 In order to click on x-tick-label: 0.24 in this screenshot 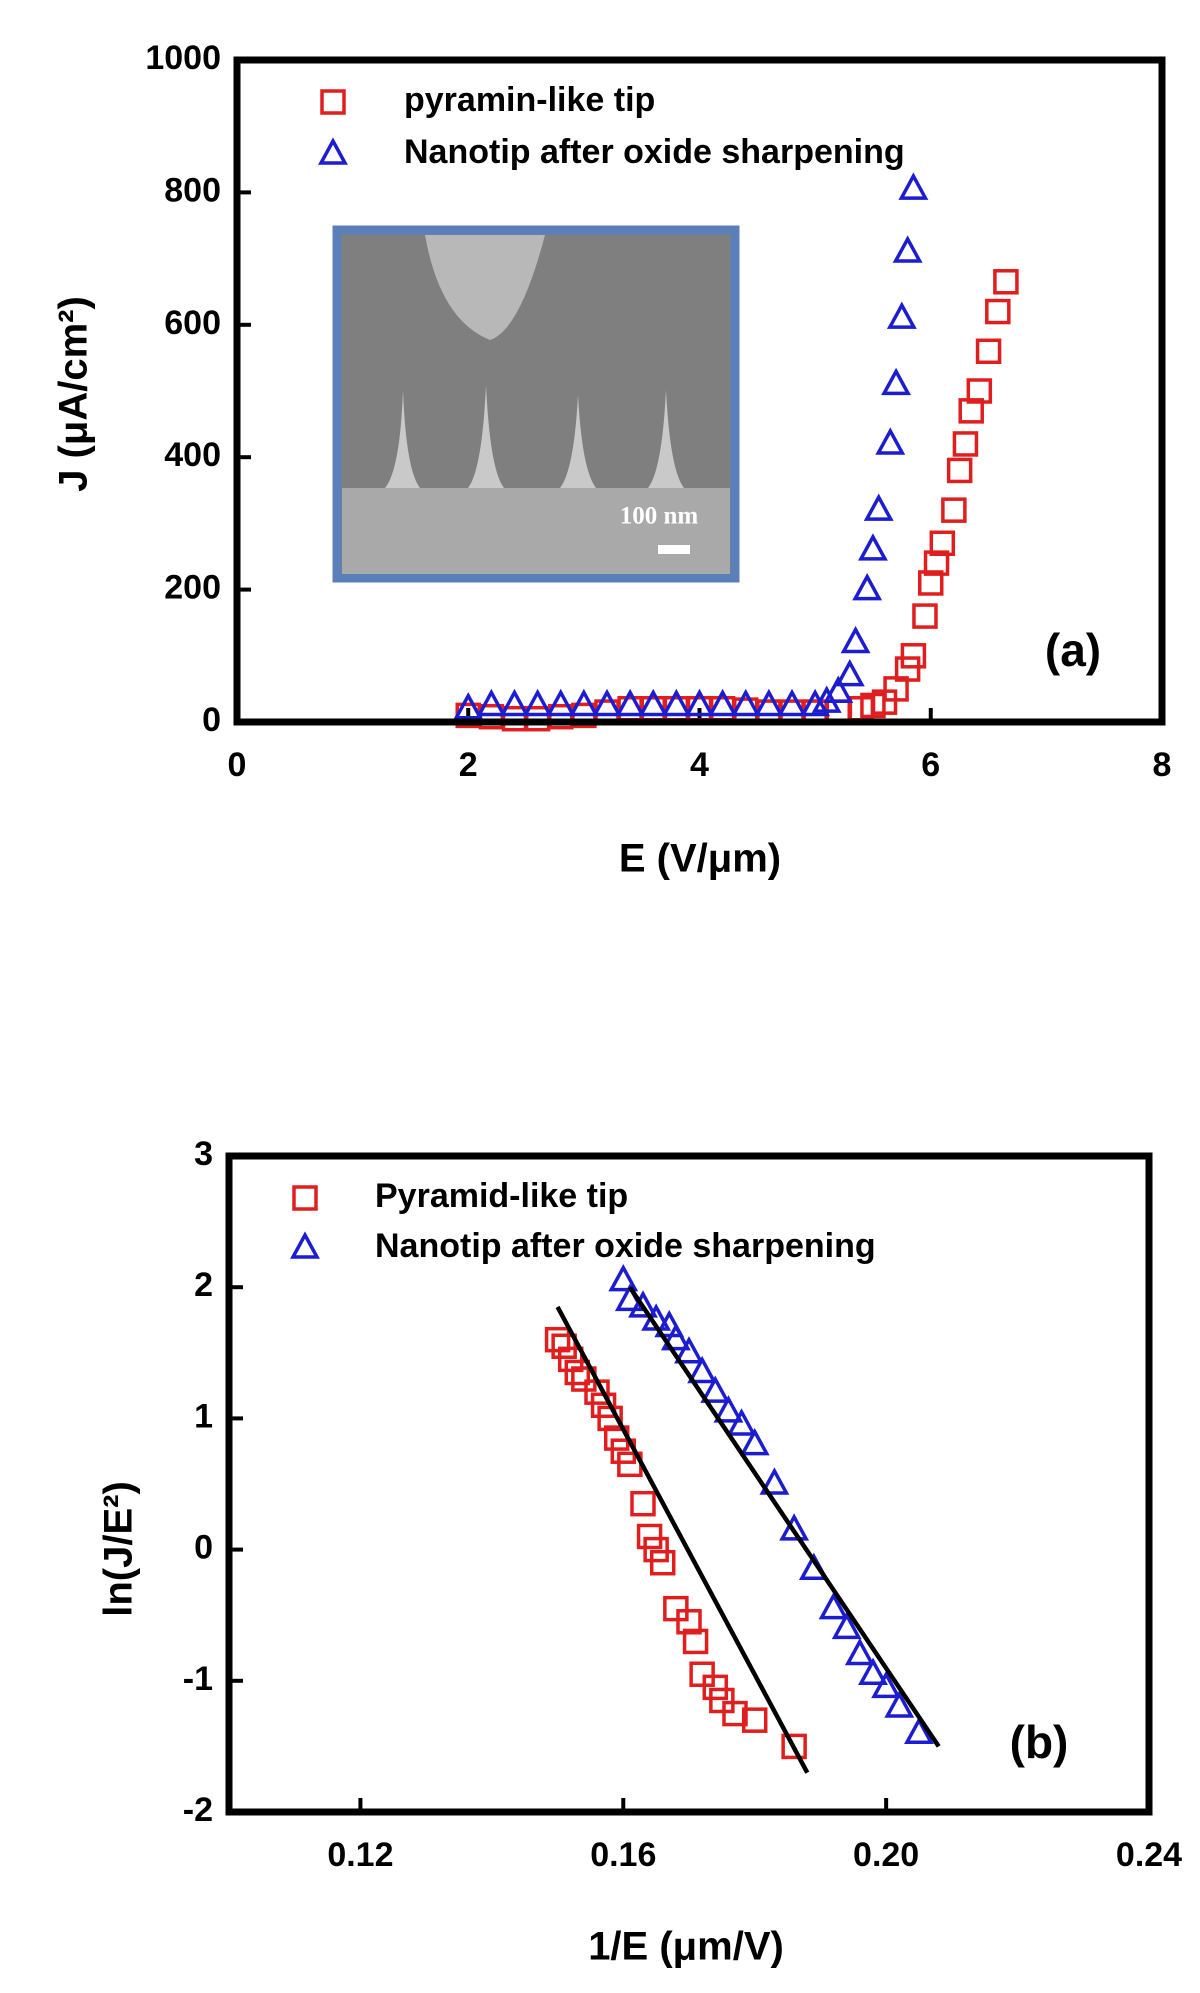, I will do `click(1149, 1855)`.